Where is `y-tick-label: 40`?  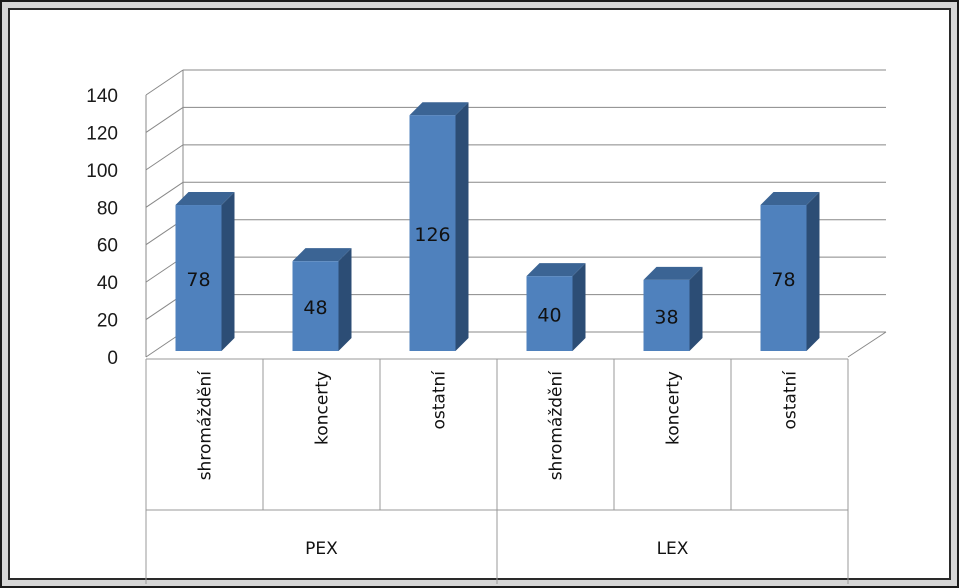
y-tick-label: 40 is located at coordinates (107, 283).